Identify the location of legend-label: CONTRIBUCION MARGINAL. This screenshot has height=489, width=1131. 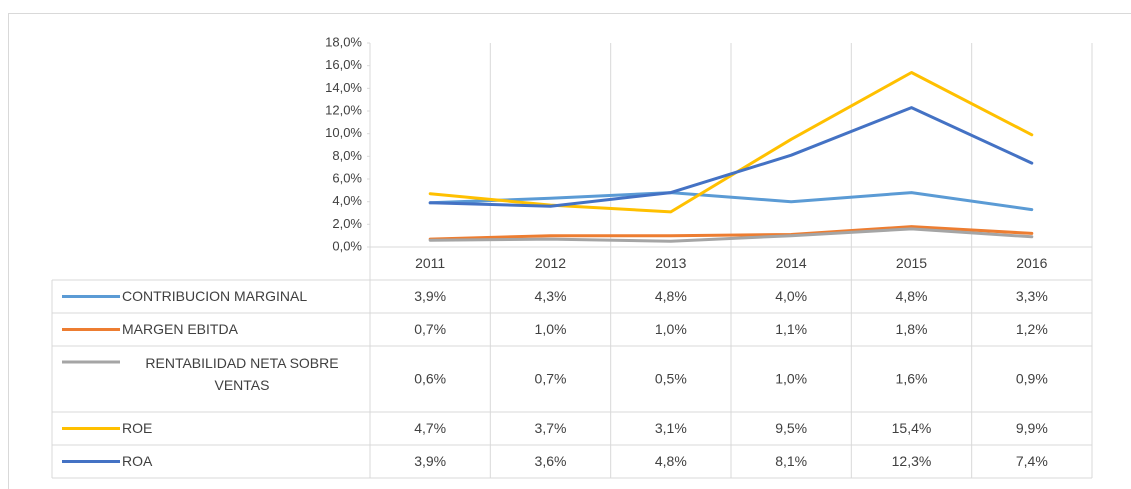
(214, 296).